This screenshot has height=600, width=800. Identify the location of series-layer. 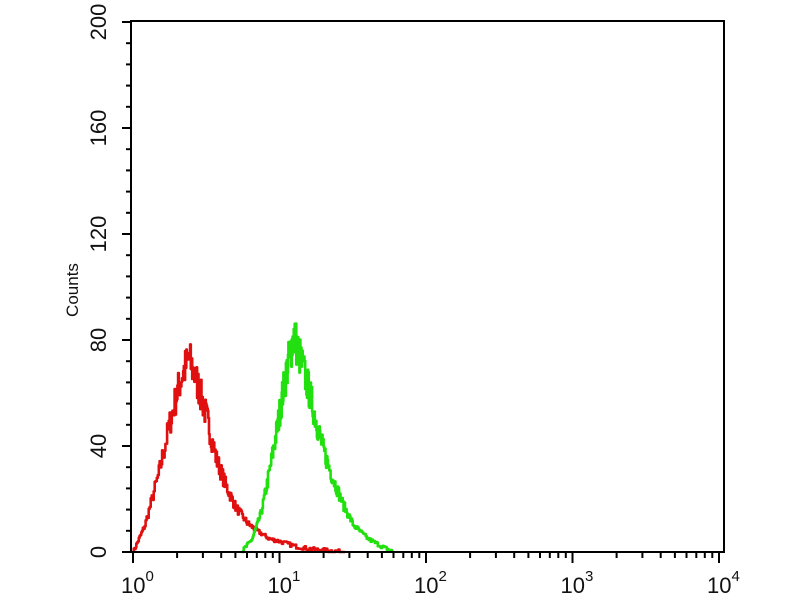
(263, 438).